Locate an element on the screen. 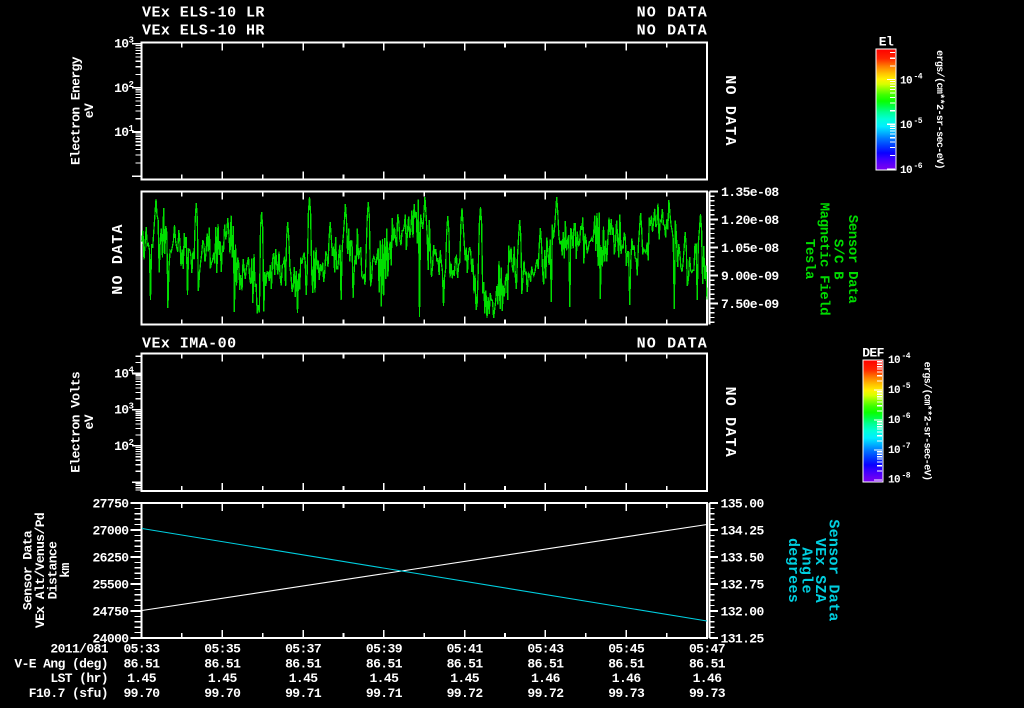  svg-text: DEF is located at coordinates (873, 353).